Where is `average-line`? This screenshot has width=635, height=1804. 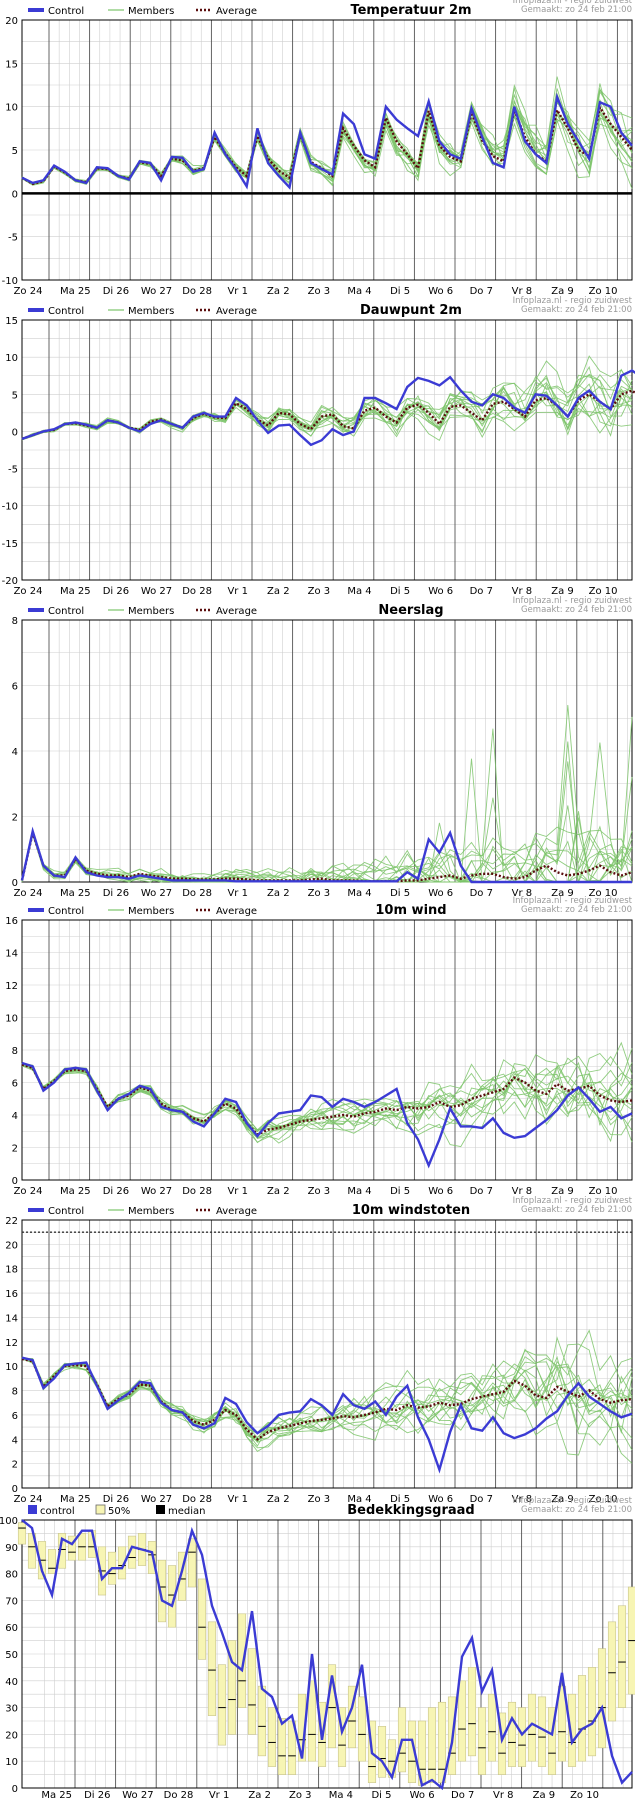 average-line is located at coordinates (326, 855).